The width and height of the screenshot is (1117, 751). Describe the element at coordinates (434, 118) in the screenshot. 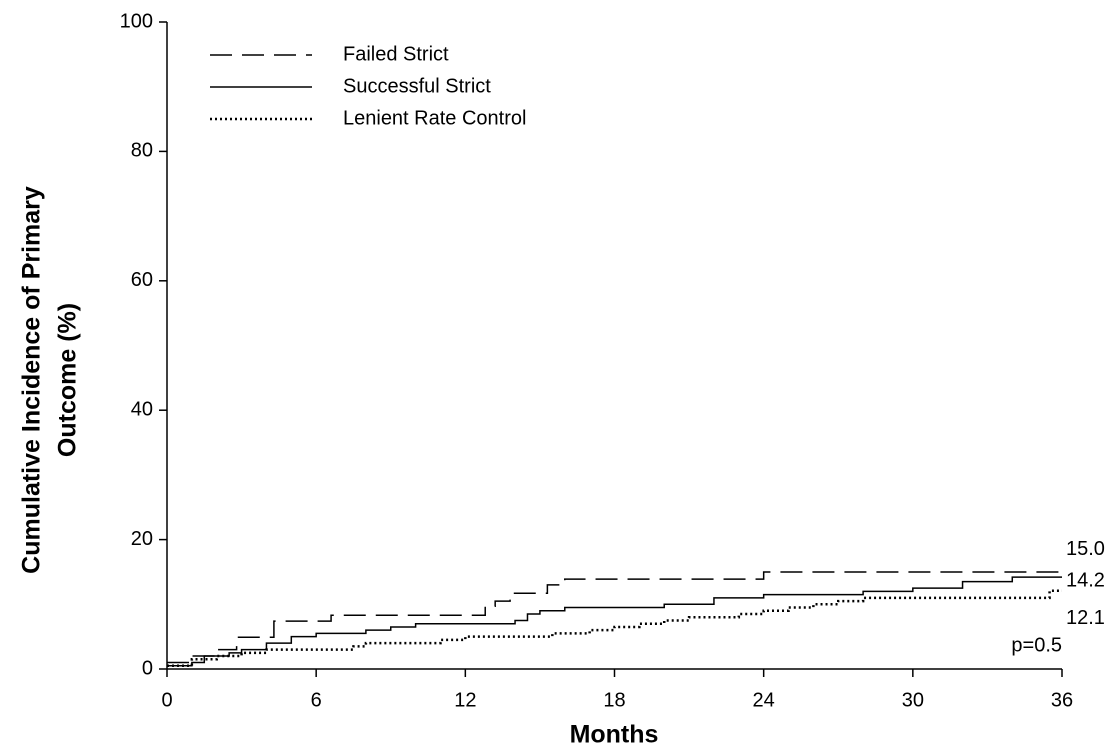

I see `legend-label: Lenient Rate Control` at that location.